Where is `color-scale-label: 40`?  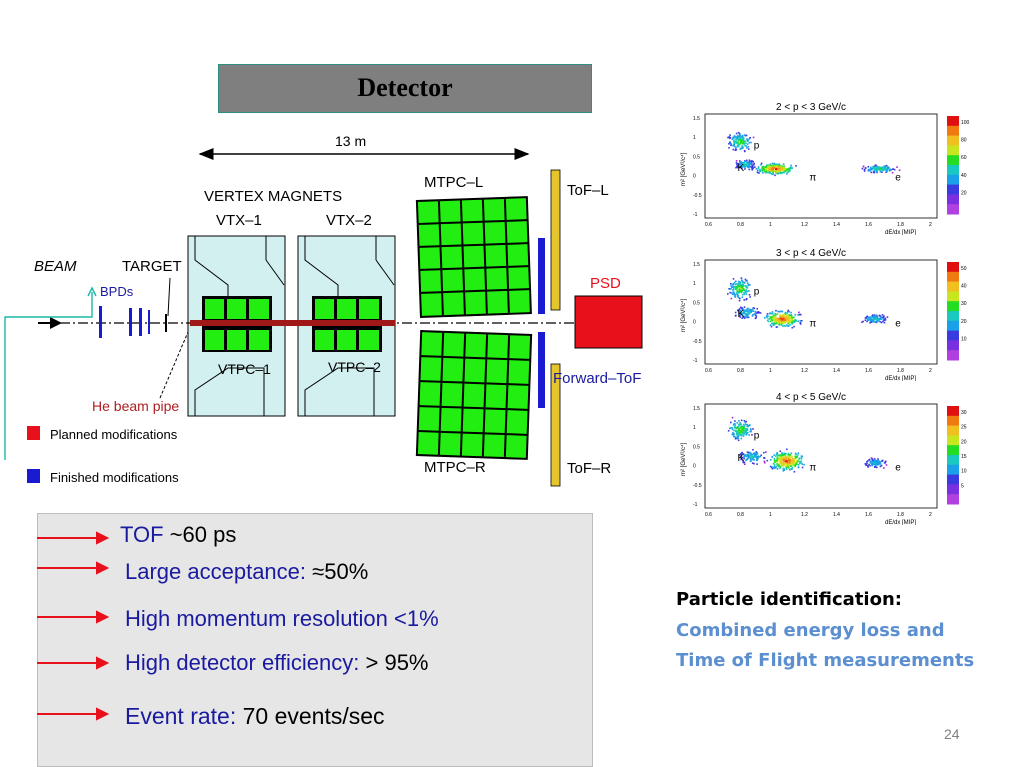 color-scale-label: 40 is located at coordinates (964, 287).